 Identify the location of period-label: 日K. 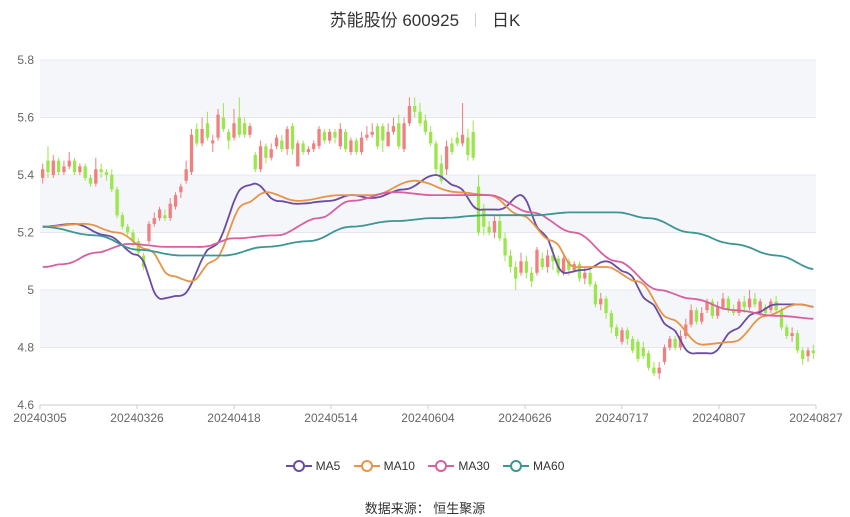
(506, 20).